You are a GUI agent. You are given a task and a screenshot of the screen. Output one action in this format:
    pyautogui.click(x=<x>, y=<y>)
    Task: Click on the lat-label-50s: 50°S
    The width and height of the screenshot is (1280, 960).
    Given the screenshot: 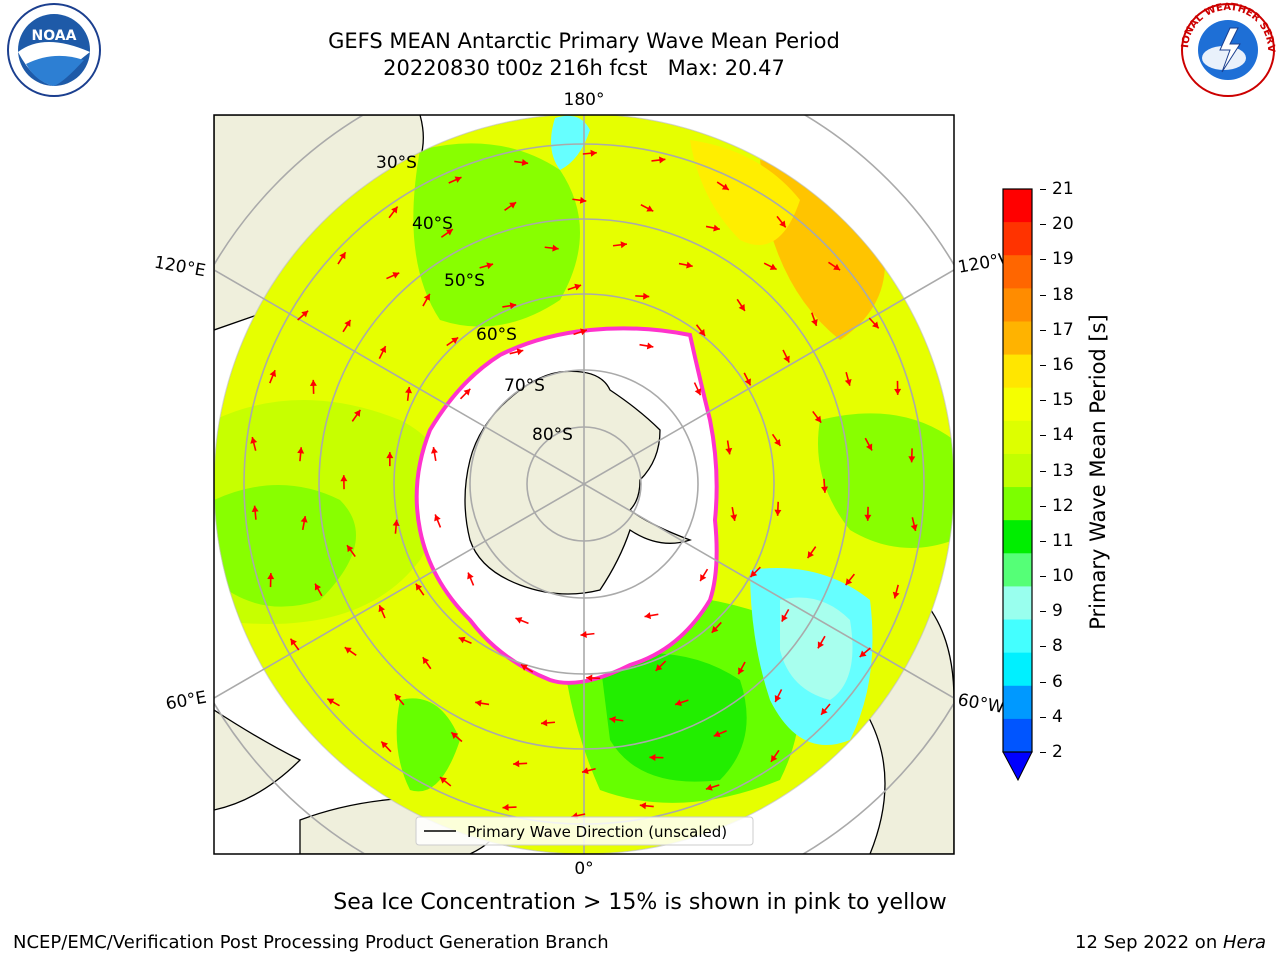 What is the action you would take?
    pyautogui.click(x=464, y=281)
    